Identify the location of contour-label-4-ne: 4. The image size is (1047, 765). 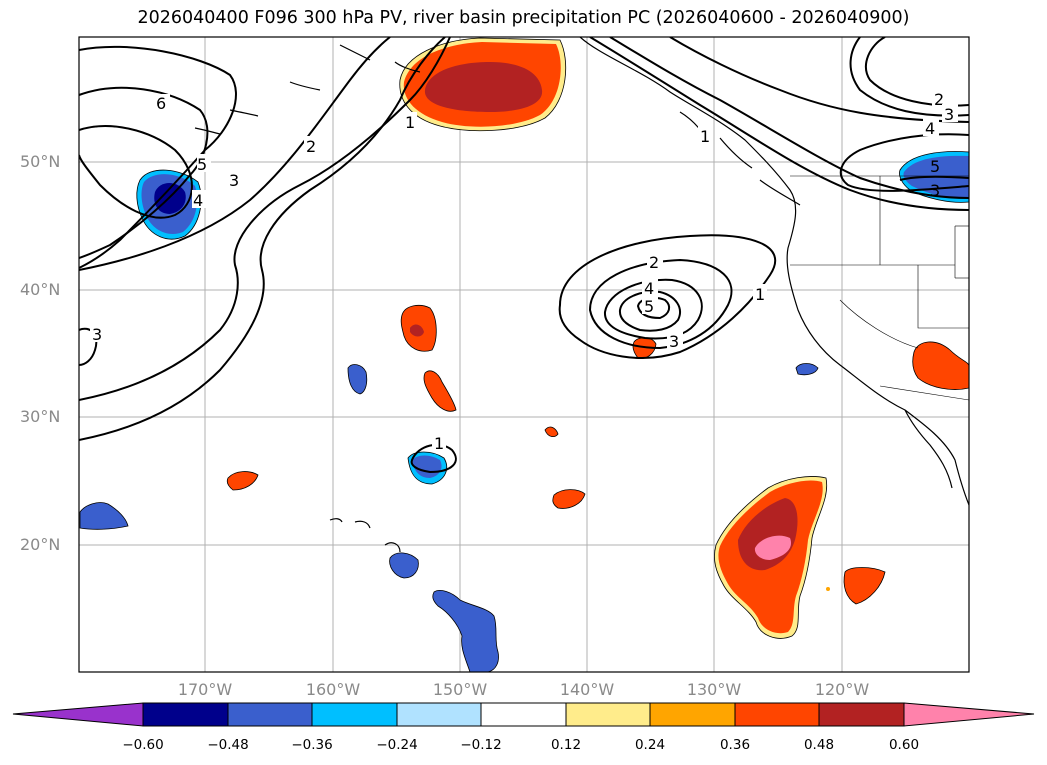
(930, 128).